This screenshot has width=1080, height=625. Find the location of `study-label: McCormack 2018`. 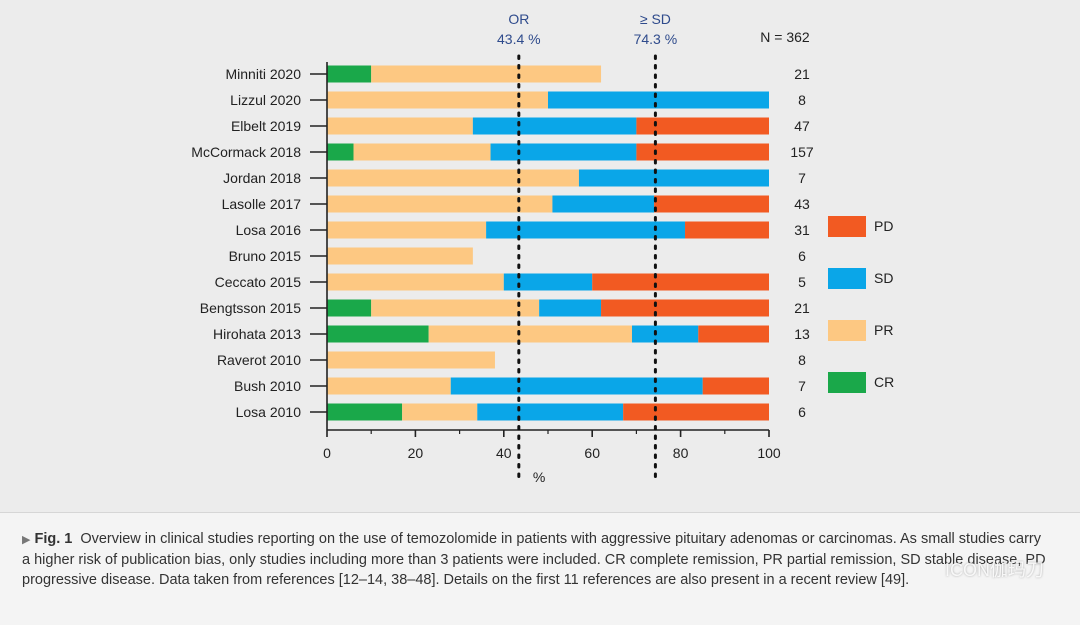

study-label: McCormack 2018 is located at coordinates (246, 152).